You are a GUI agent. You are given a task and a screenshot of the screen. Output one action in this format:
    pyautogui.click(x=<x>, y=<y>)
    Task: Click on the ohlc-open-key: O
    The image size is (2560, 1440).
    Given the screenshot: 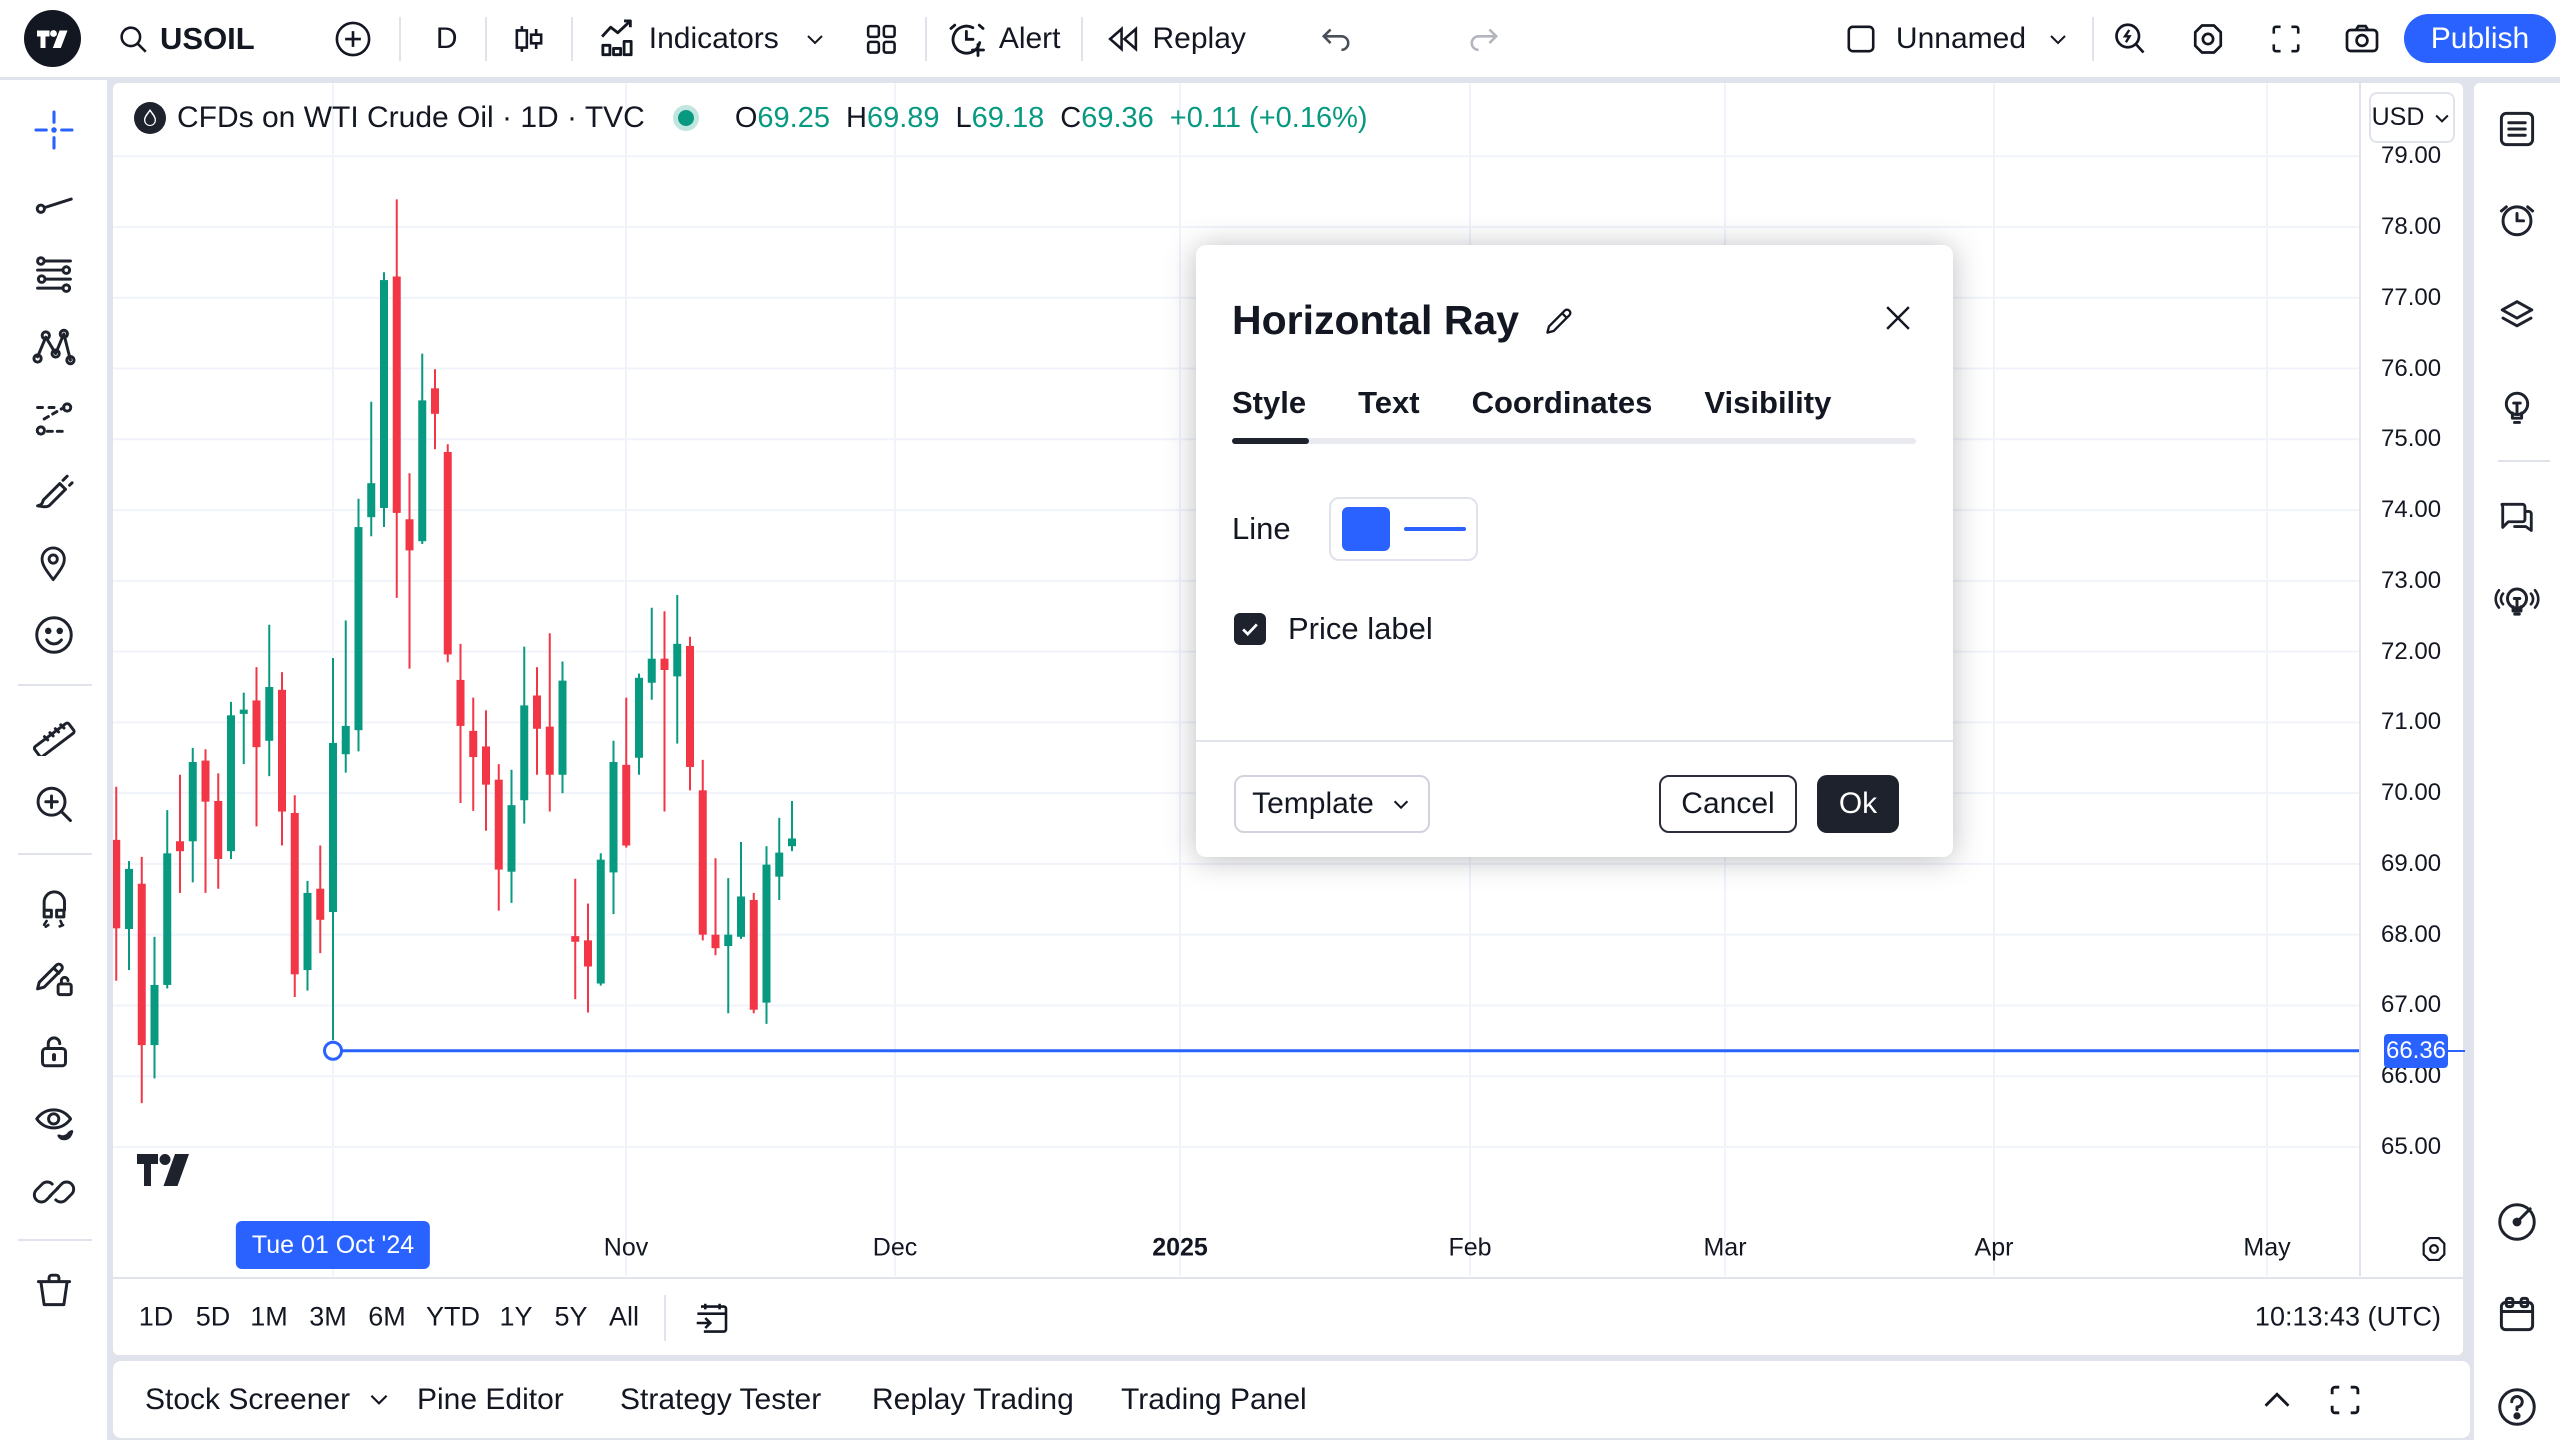 What is the action you would take?
    pyautogui.click(x=746, y=117)
    